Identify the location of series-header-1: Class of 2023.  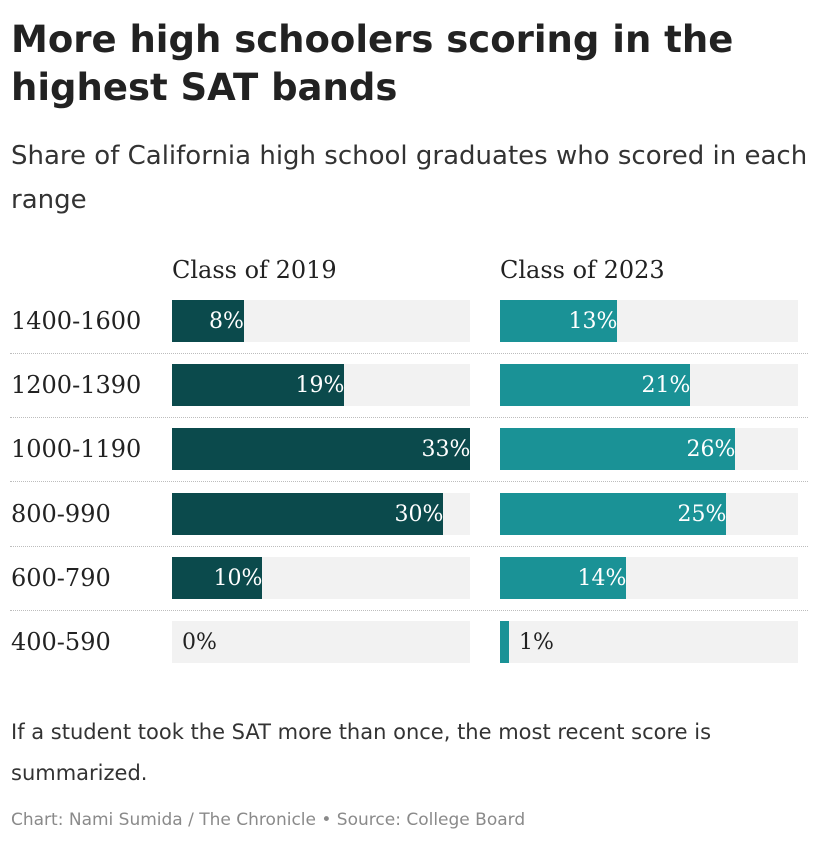
(582, 270).